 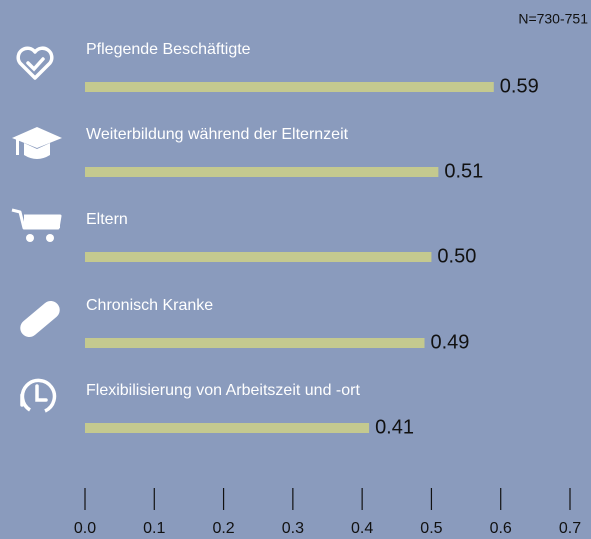 What do you see at coordinates (293, 528) in the screenshot?
I see `x-tick-label: 0.3` at bounding box center [293, 528].